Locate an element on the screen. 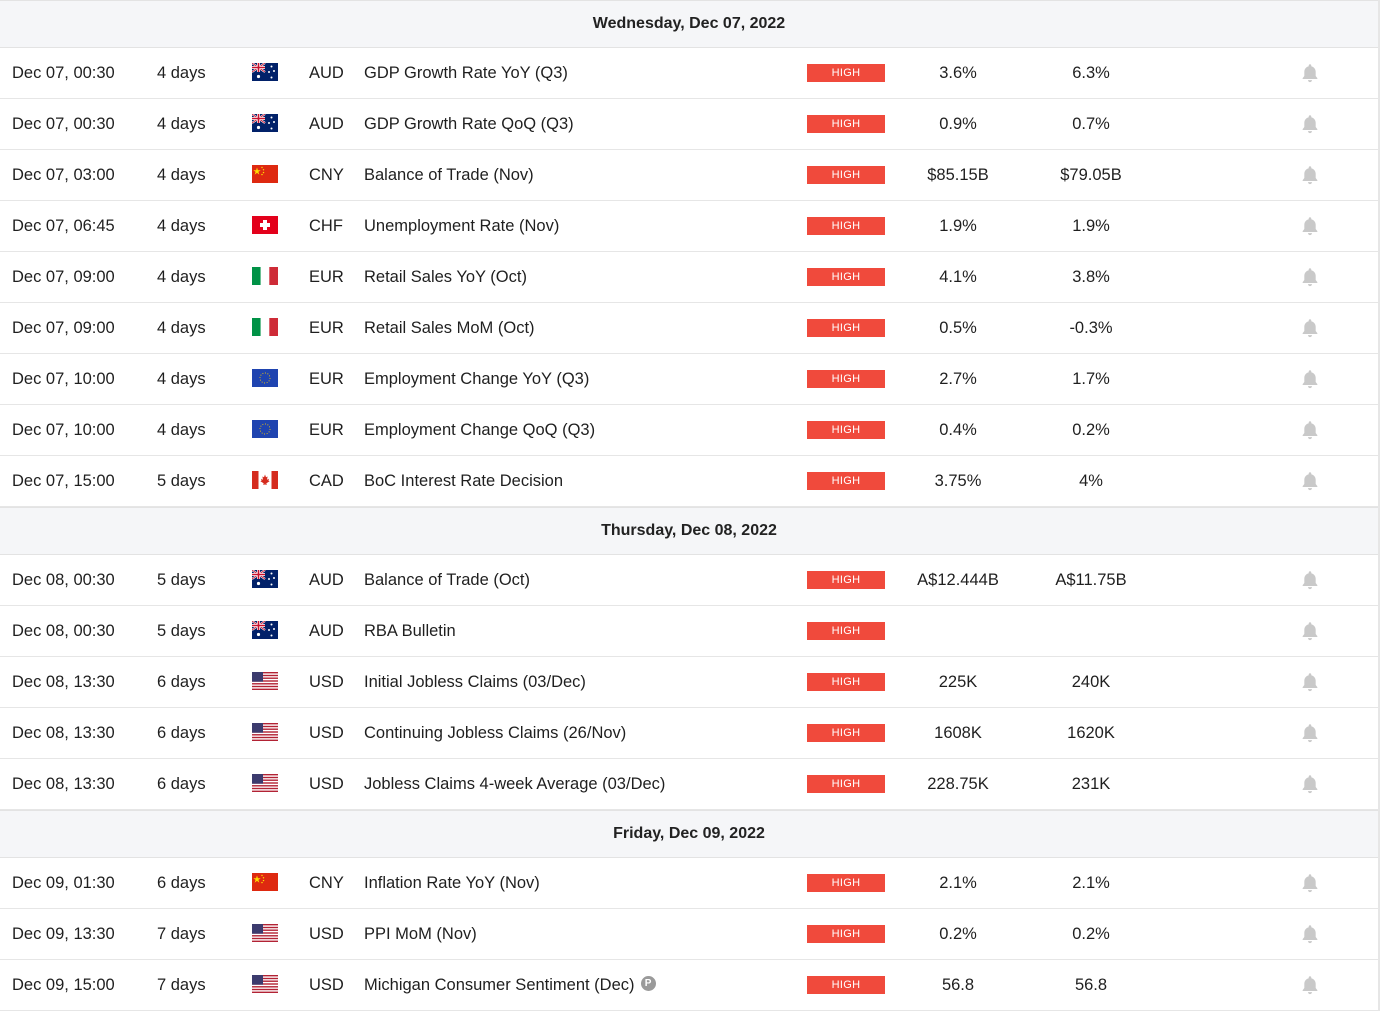 The height and width of the screenshot is (1011, 1380). event-name-cell: PPI MoM (Nov) is located at coordinates (420, 934).